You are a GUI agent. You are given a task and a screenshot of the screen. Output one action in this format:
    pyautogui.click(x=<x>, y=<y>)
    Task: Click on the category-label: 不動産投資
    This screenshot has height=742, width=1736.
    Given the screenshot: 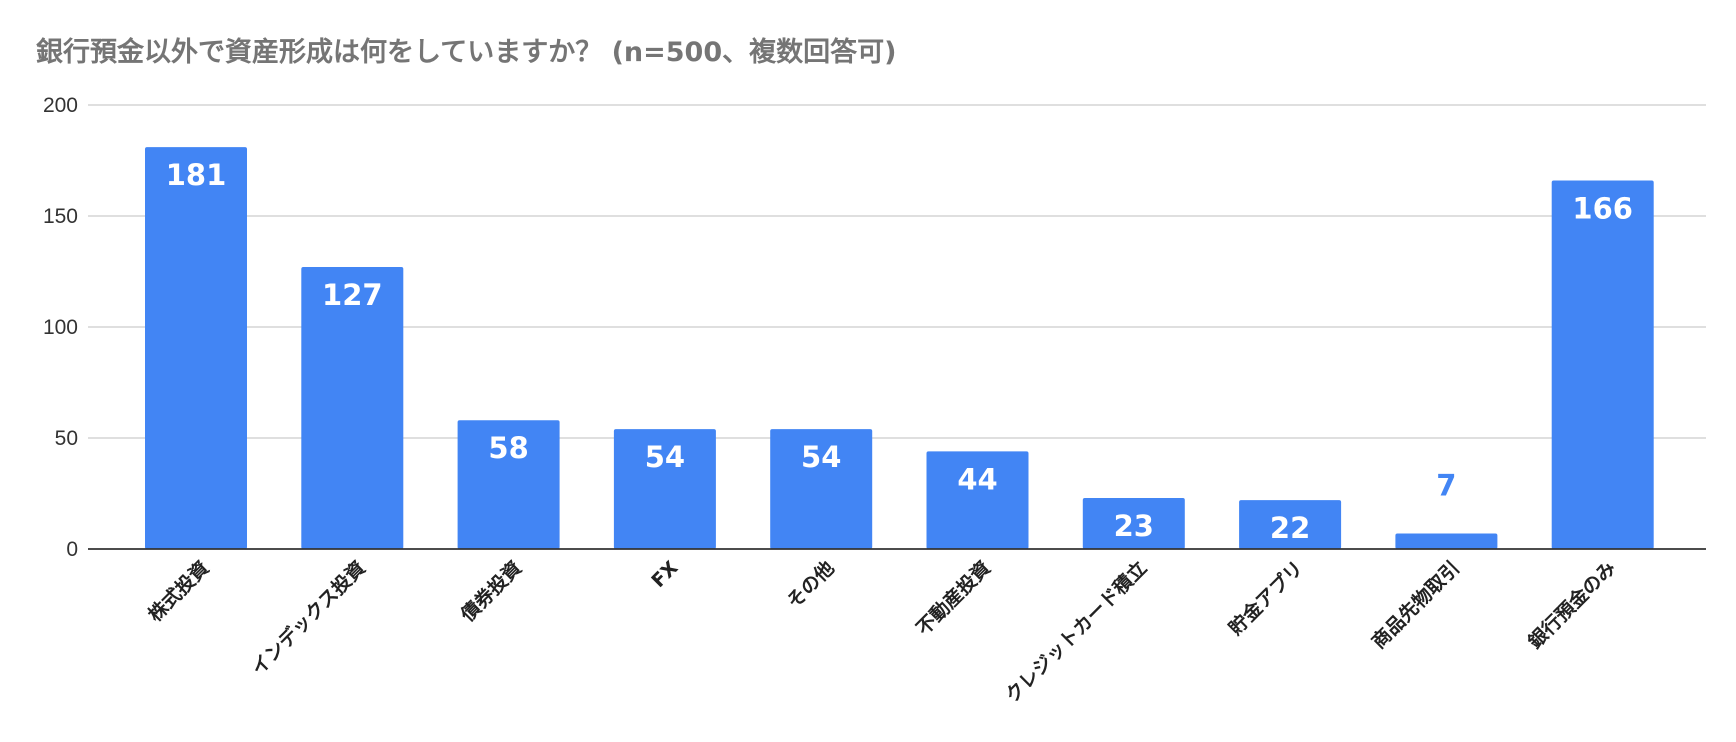 What is the action you would take?
    pyautogui.click(x=953, y=597)
    